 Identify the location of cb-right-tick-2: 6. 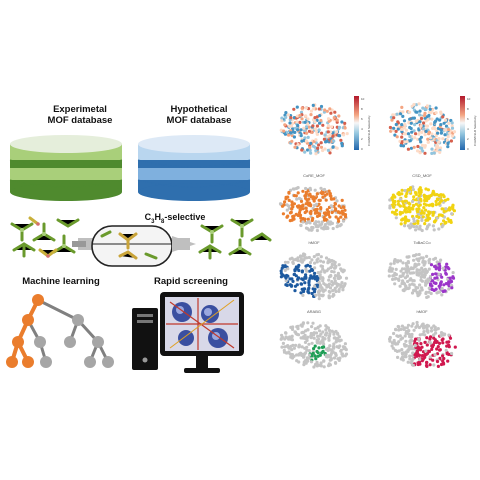
(468, 119).